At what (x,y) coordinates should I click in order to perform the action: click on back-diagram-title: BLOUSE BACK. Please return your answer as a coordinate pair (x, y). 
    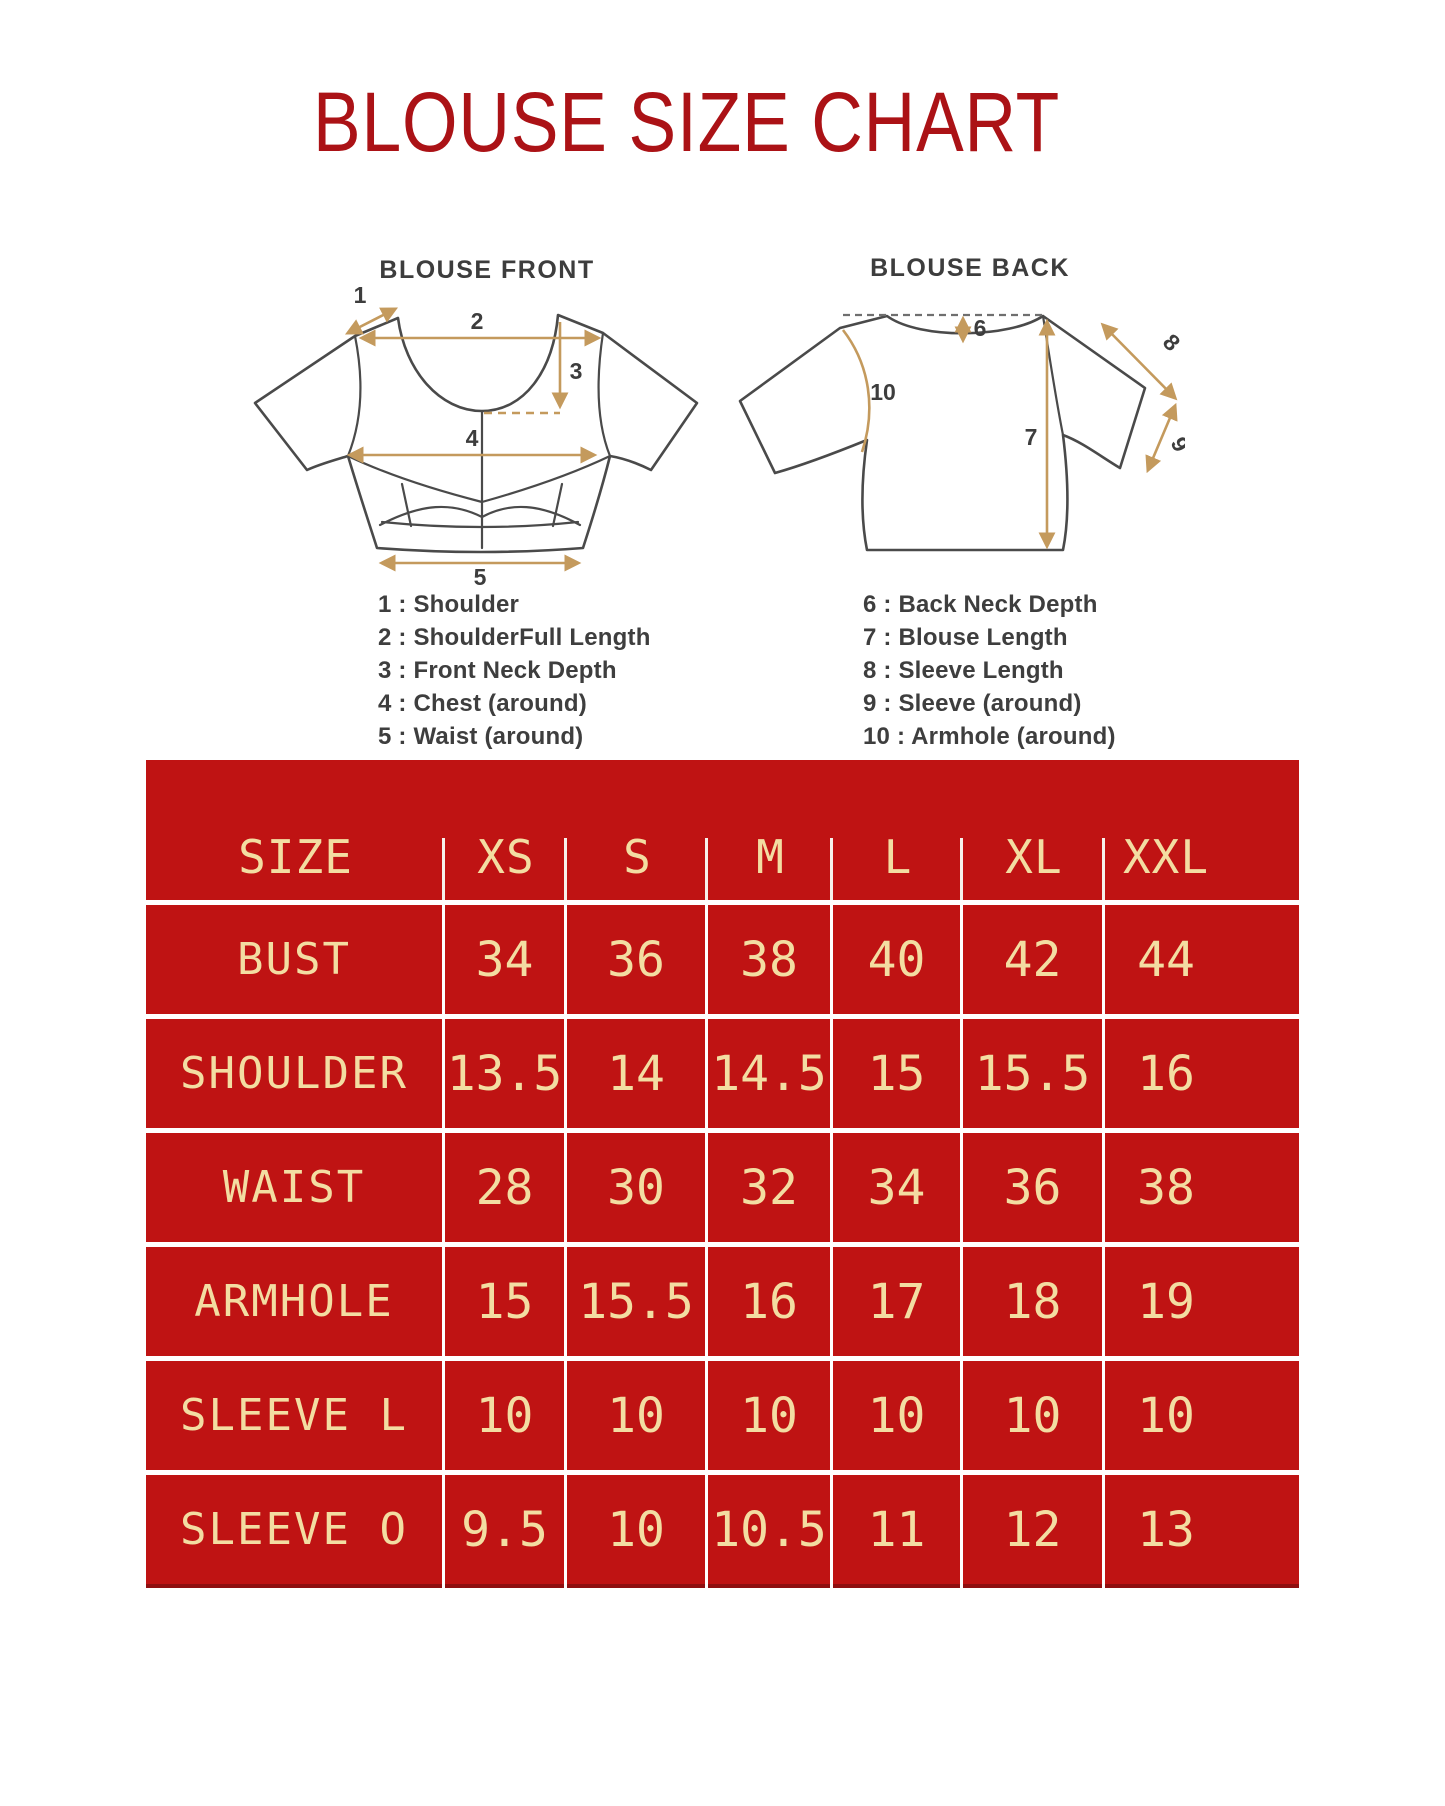
    Looking at the image, I should click on (970, 268).